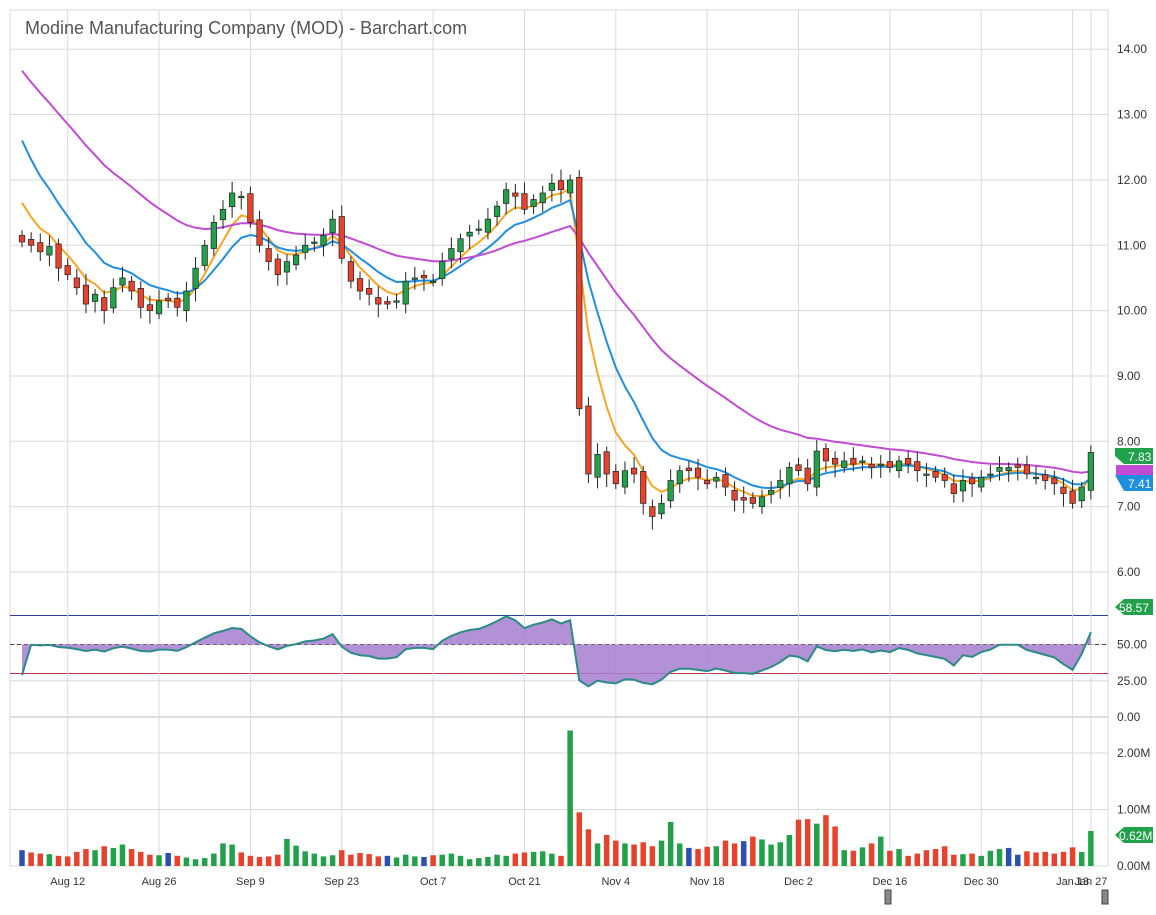  What do you see at coordinates (1131, 245) in the screenshot?
I see `price-tick-label: 11.00` at bounding box center [1131, 245].